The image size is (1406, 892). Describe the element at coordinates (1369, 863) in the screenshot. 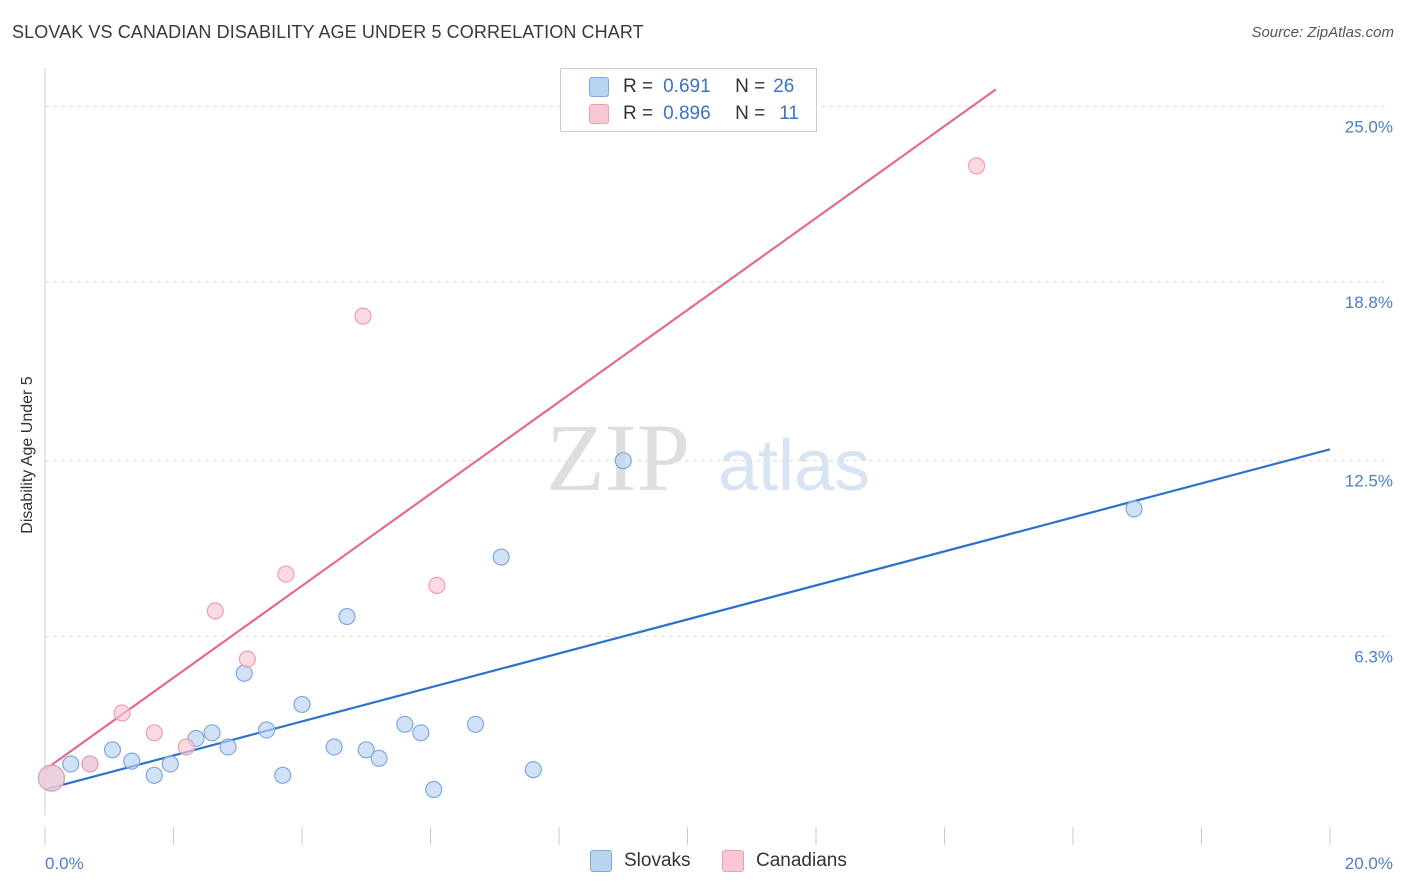

I see `x-tick-label: 20.0%` at that location.